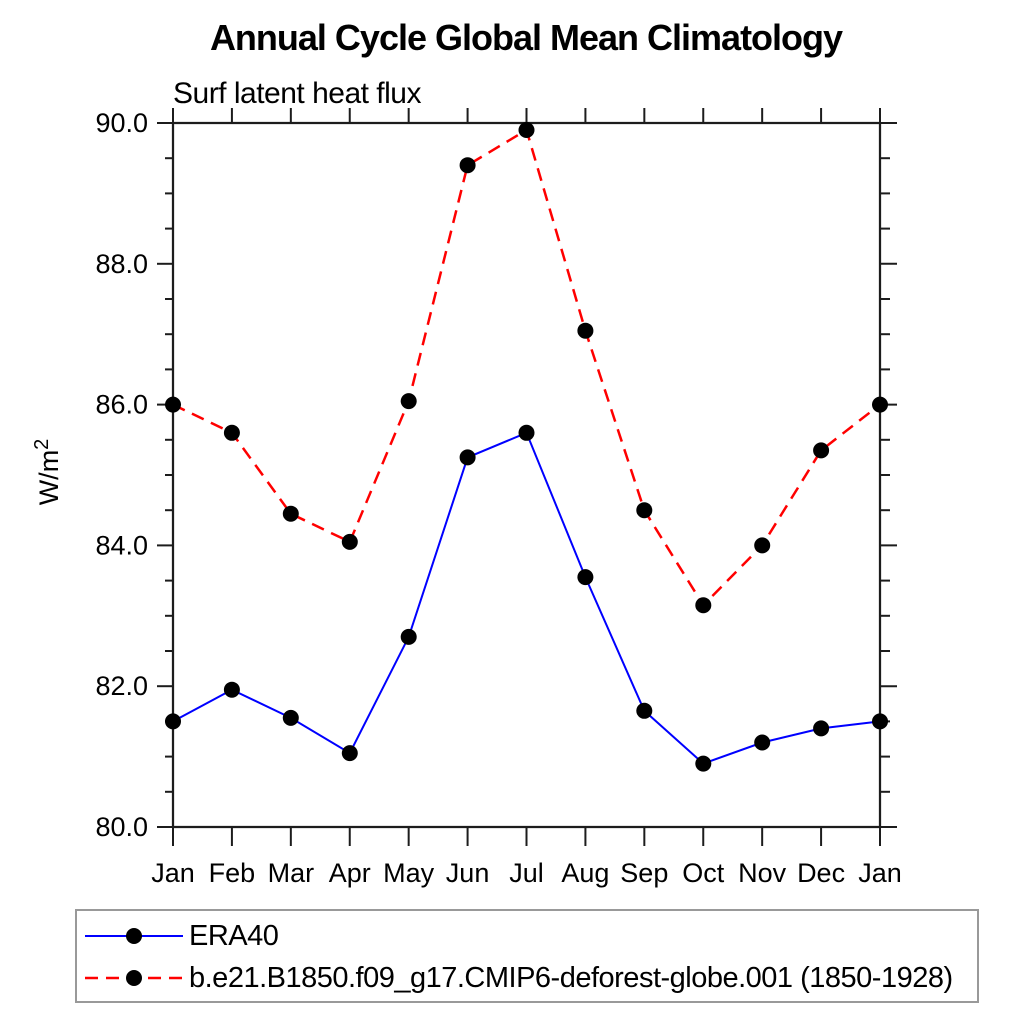 This screenshot has width=1024, height=1024. I want to click on x-tick-label: Sep, so click(644, 873).